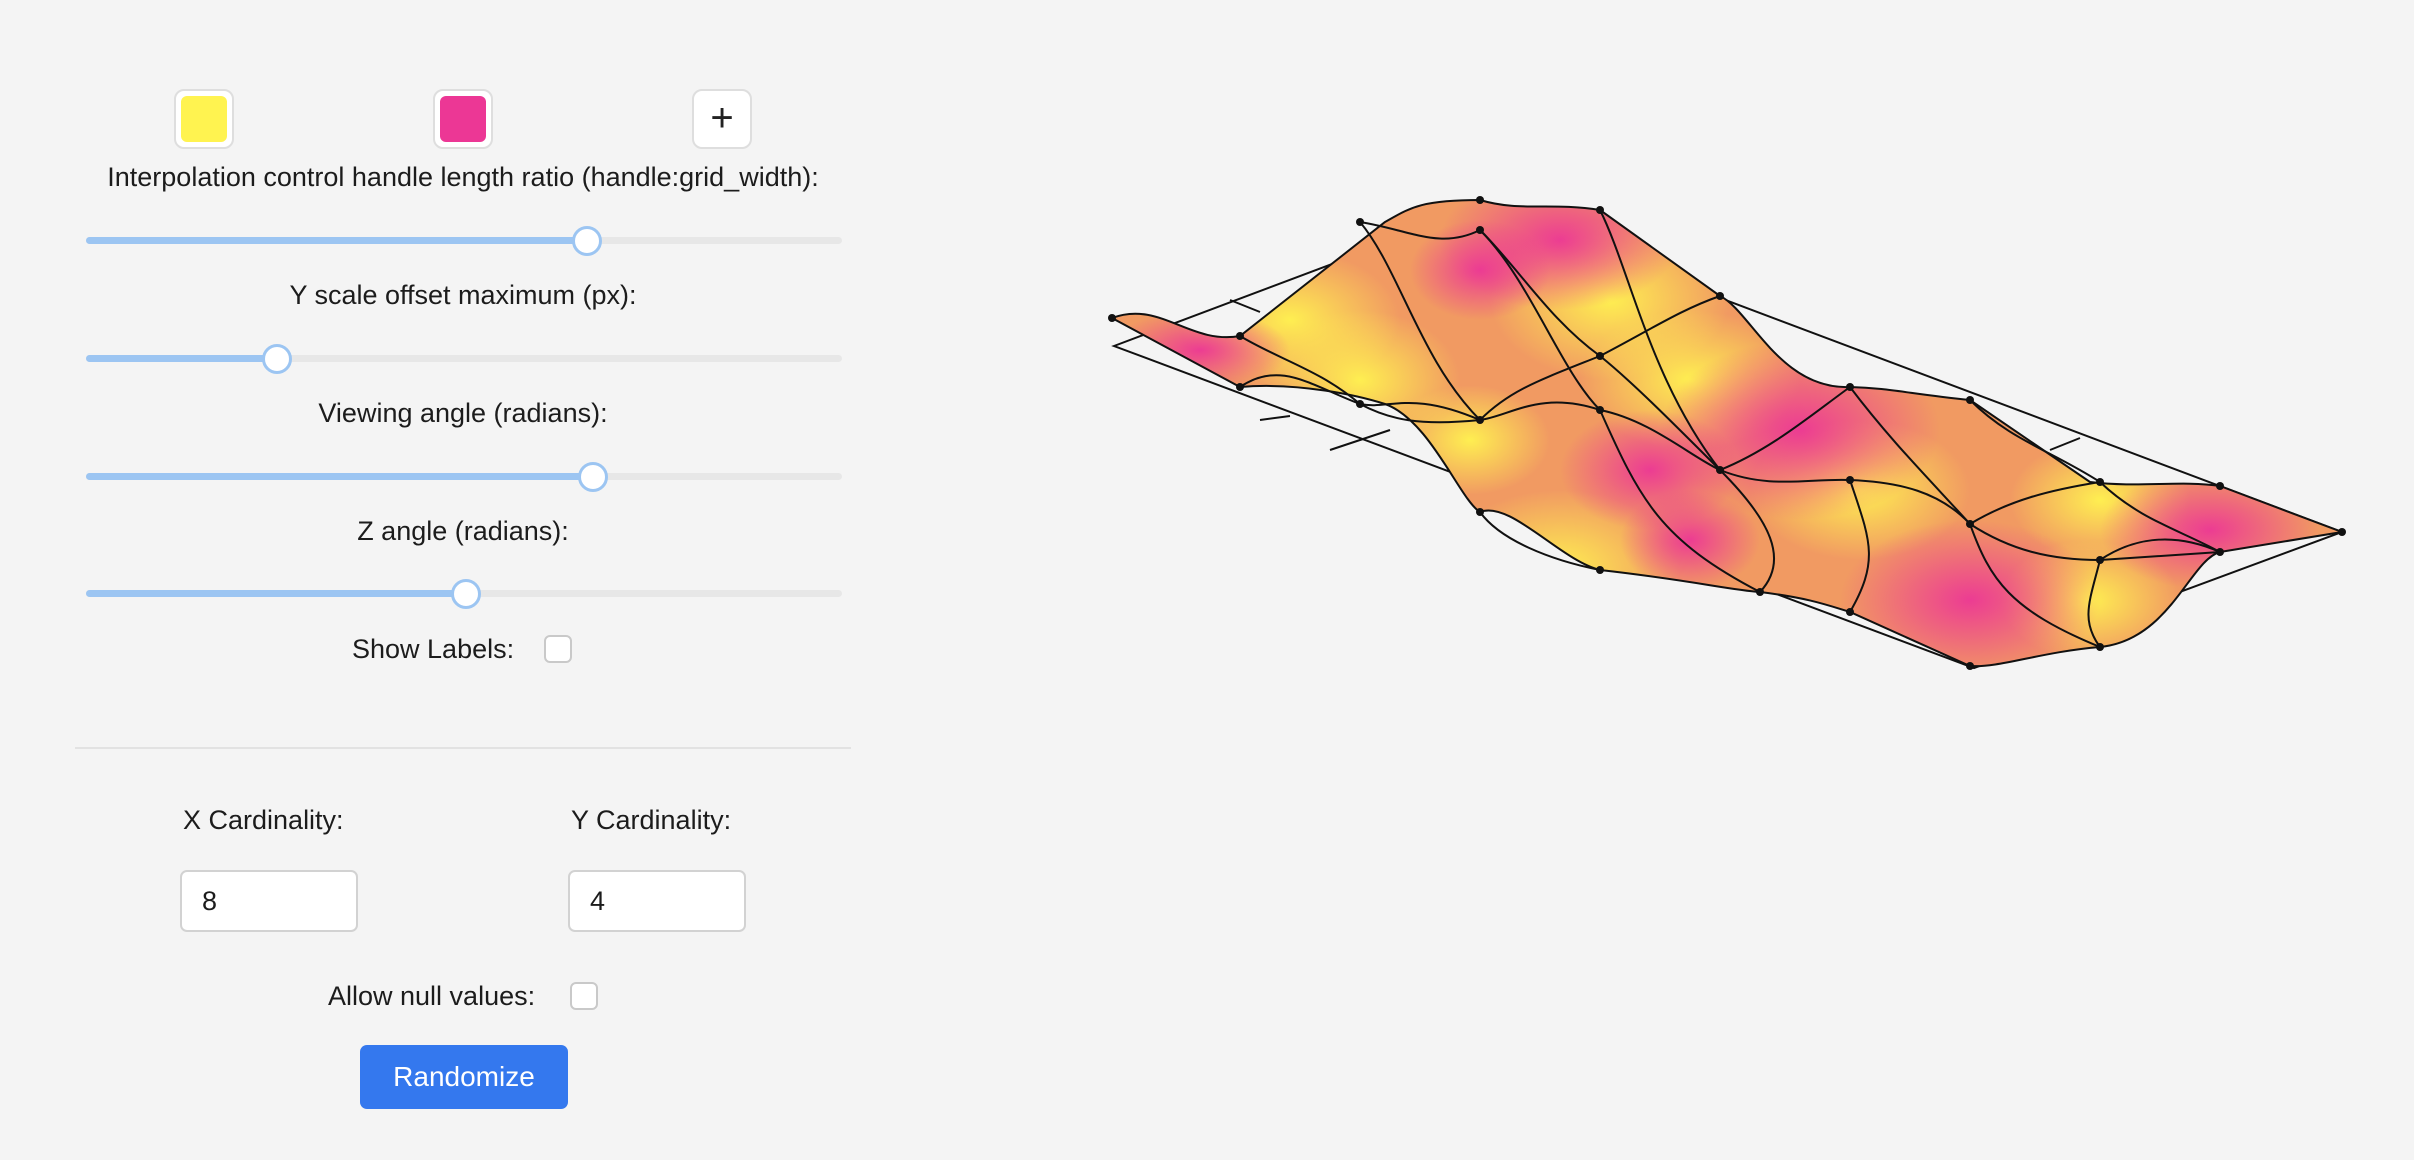 The height and width of the screenshot is (1160, 2414). Describe the element at coordinates (433, 649) in the screenshot. I see `show-labels-label: Show Labels:` at that location.